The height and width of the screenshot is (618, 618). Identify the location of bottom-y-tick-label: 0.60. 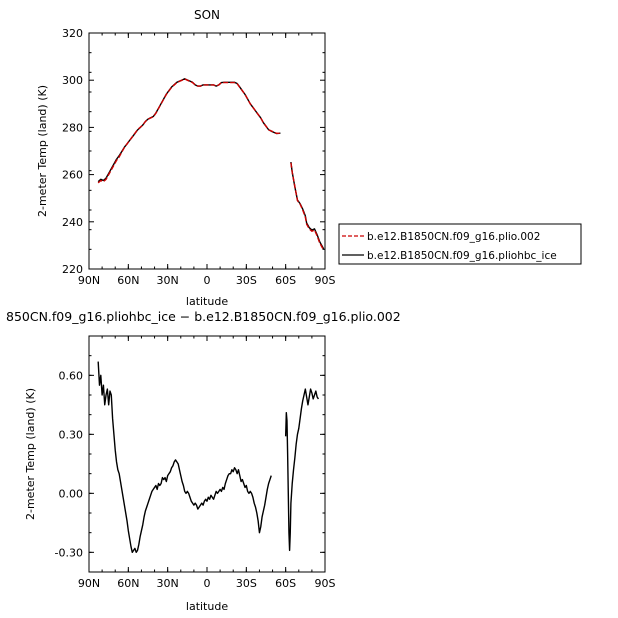
(71, 375).